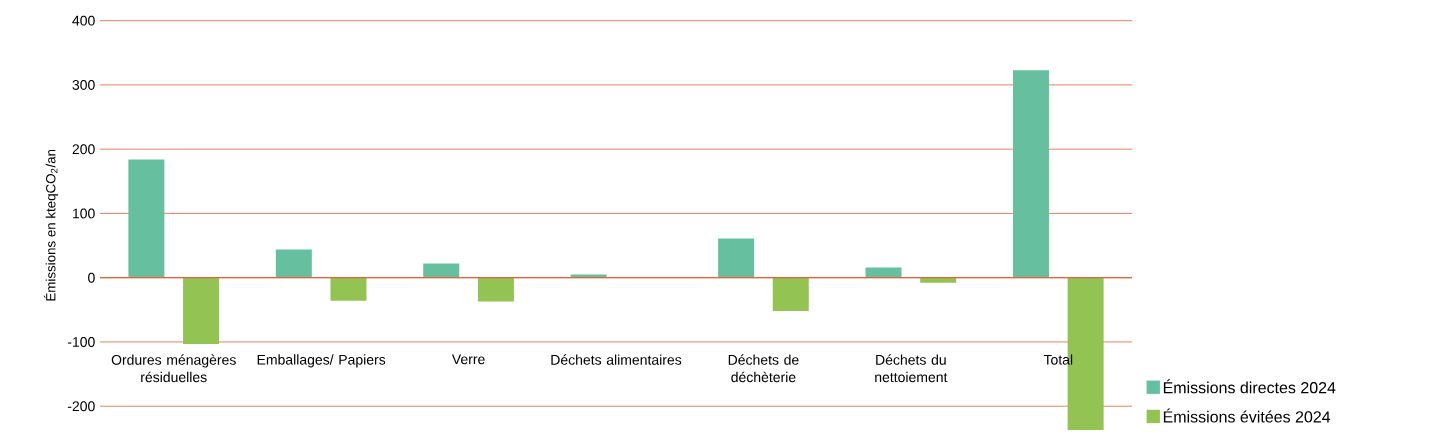 The image size is (1442, 434). Describe the element at coordinates (1247, 415) in the screenshot. I see `legend-label: Émissions évitées 2024` at that location.